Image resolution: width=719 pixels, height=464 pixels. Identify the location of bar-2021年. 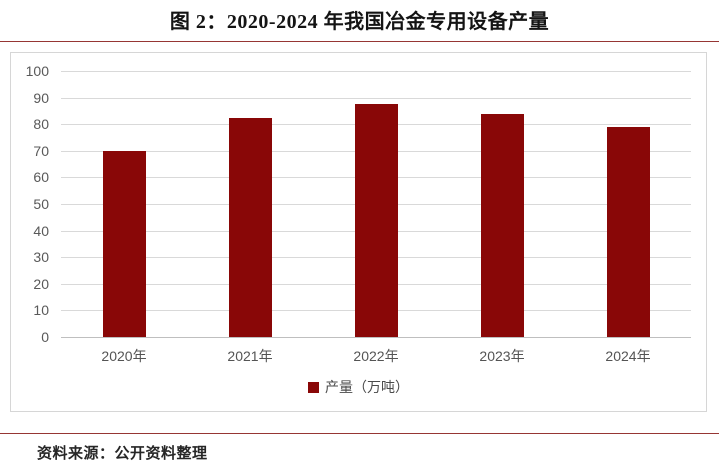
(250, 227).